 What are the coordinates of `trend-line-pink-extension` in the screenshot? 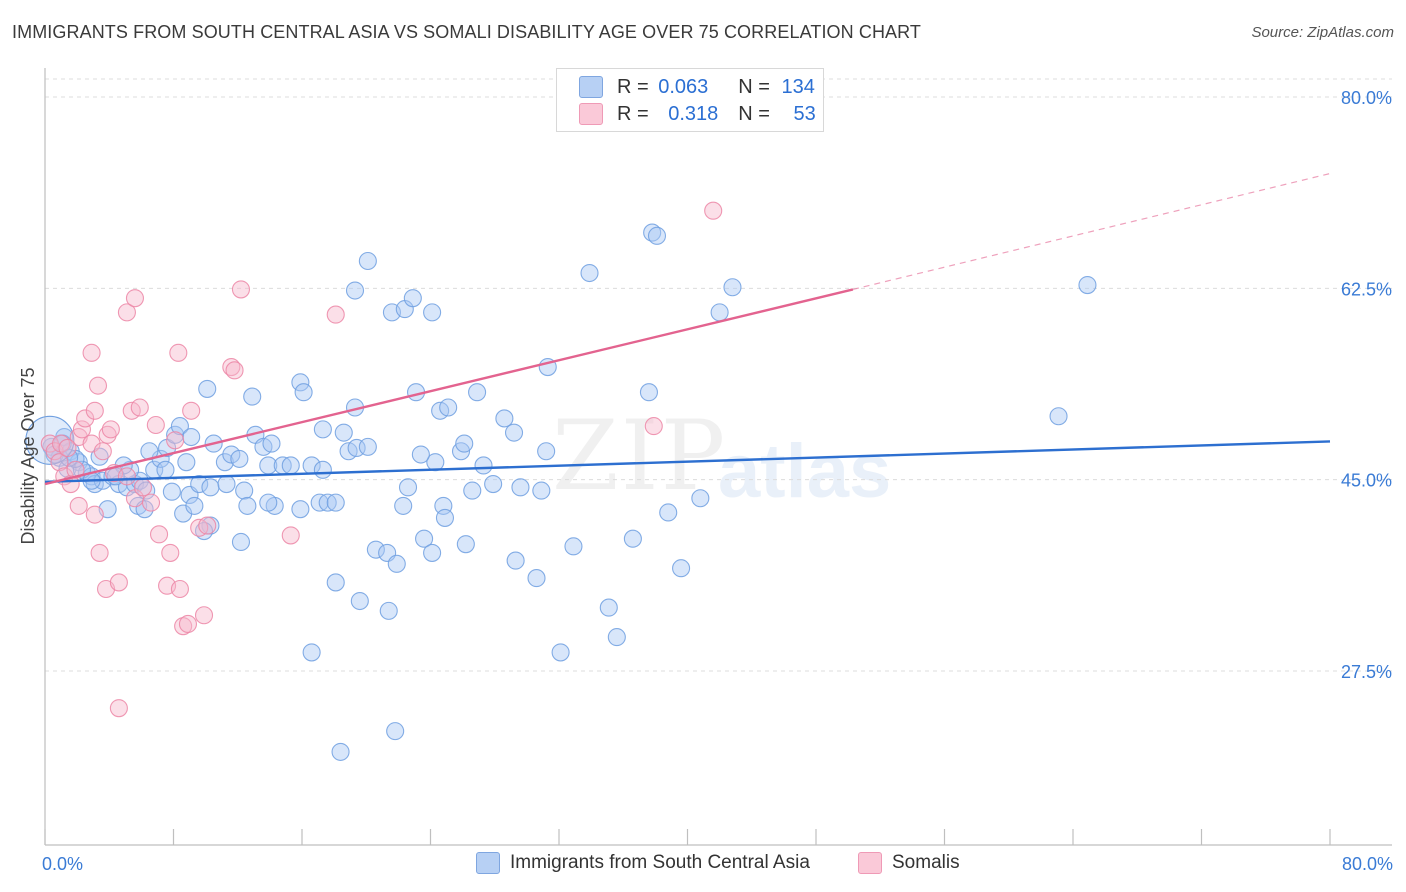 It's located at (1091, 231).